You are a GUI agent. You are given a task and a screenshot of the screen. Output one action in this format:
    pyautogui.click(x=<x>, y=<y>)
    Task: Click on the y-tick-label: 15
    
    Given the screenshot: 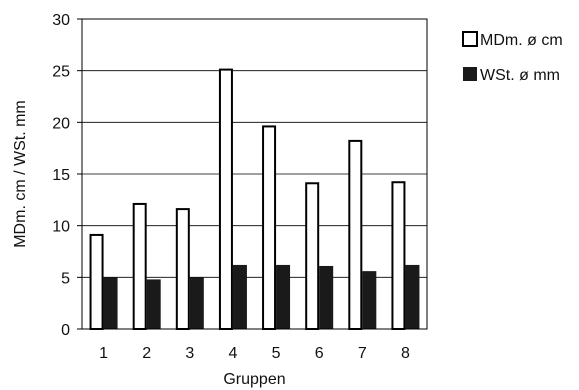 What is the action you would take?
    pyautogui.click(x=61, y=175)
    